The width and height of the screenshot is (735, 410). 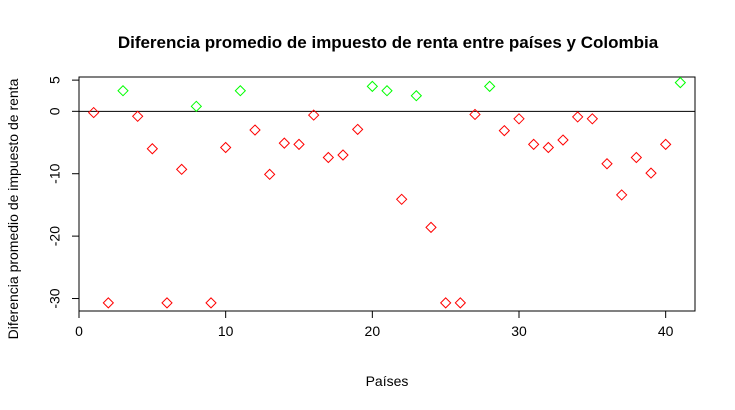 What do you see at coordinates (387, 381) in the screenshot?
I see `x-axis-label: Países` at bounding box center [387, 381].